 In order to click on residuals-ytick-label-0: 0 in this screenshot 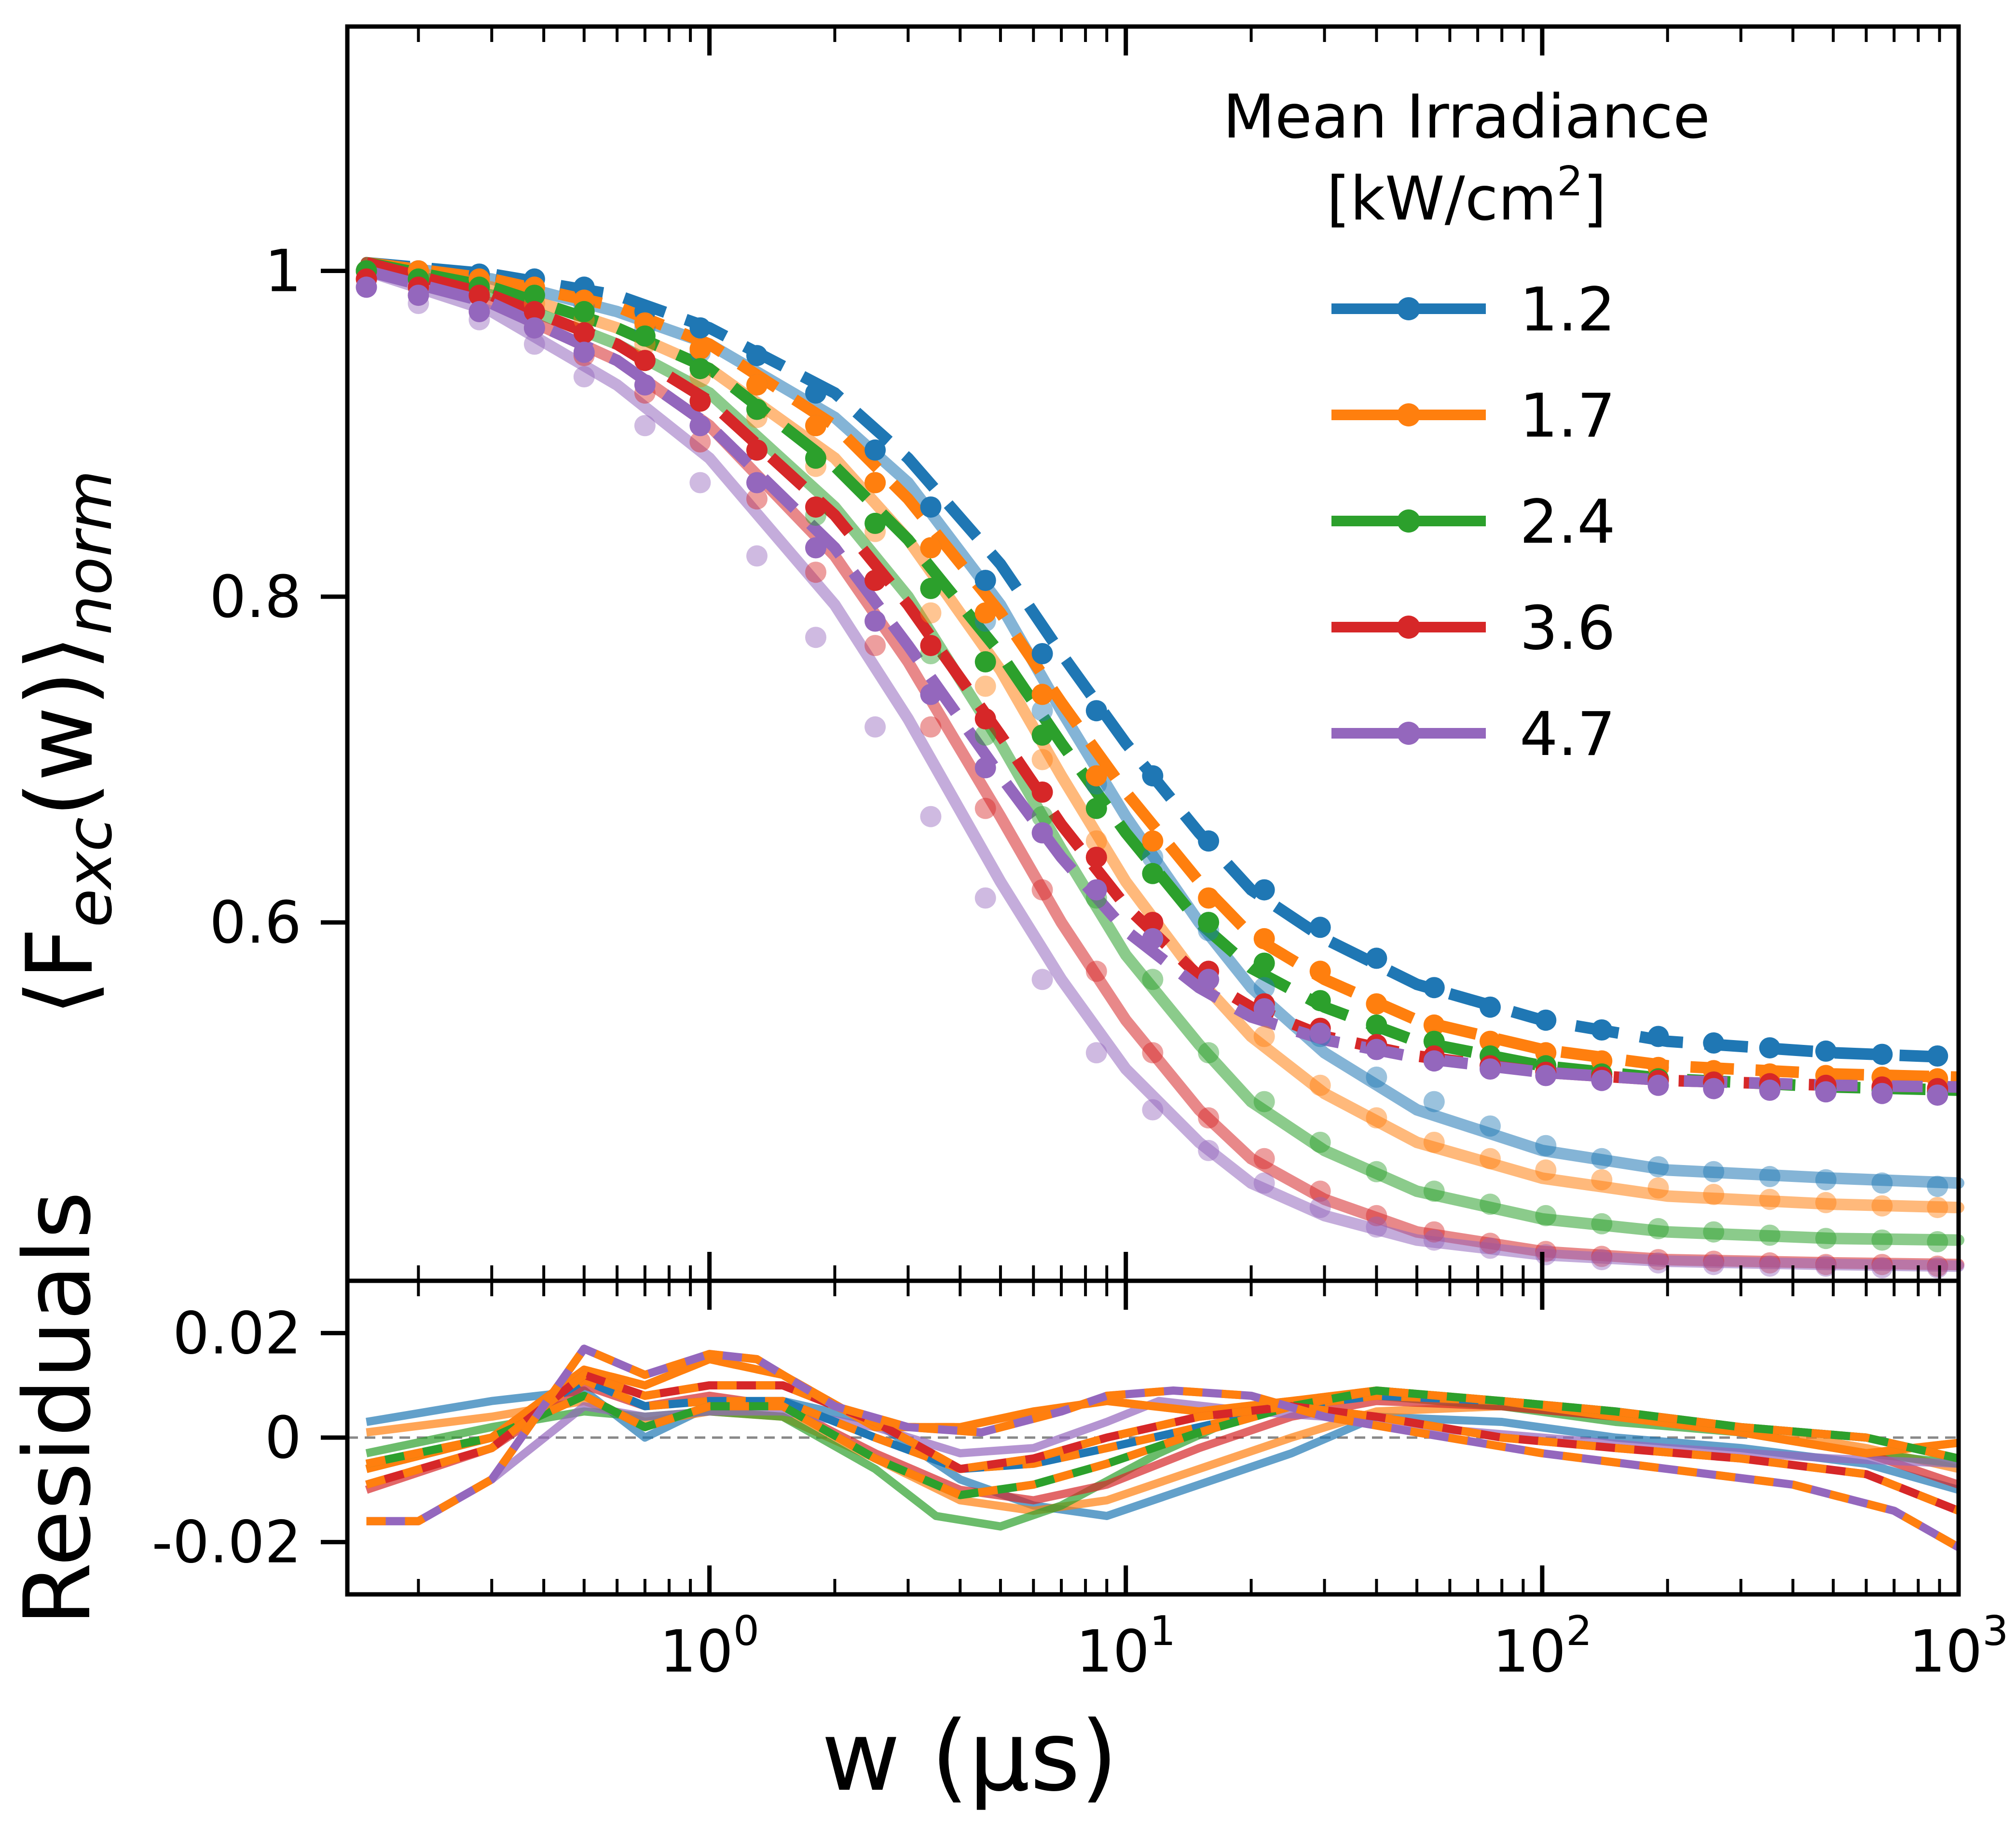, I will do `click(283, 1438)`.